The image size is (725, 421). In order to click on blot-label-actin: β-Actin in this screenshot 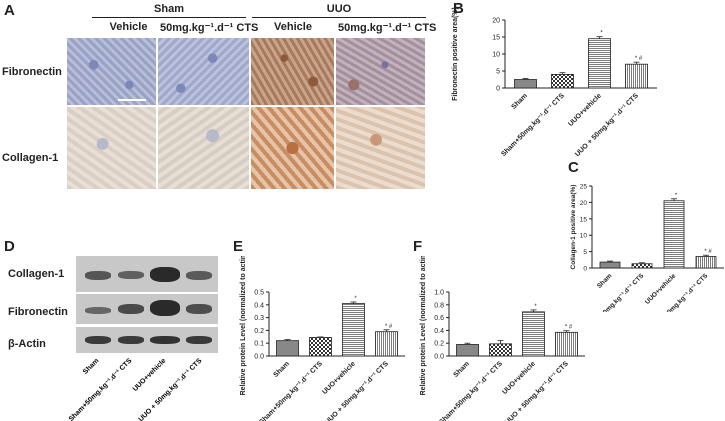, I will do `click(27, 344)`.